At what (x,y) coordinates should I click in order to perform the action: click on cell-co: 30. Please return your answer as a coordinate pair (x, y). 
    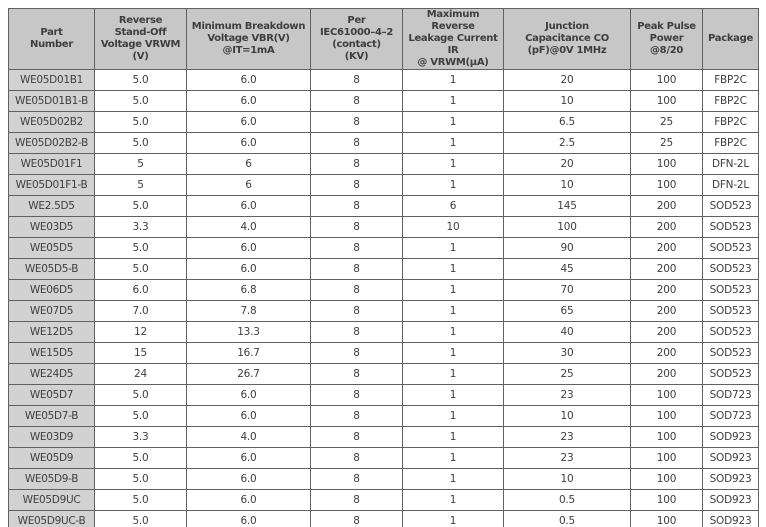
    Looking at the image, I should click on (567, 353).